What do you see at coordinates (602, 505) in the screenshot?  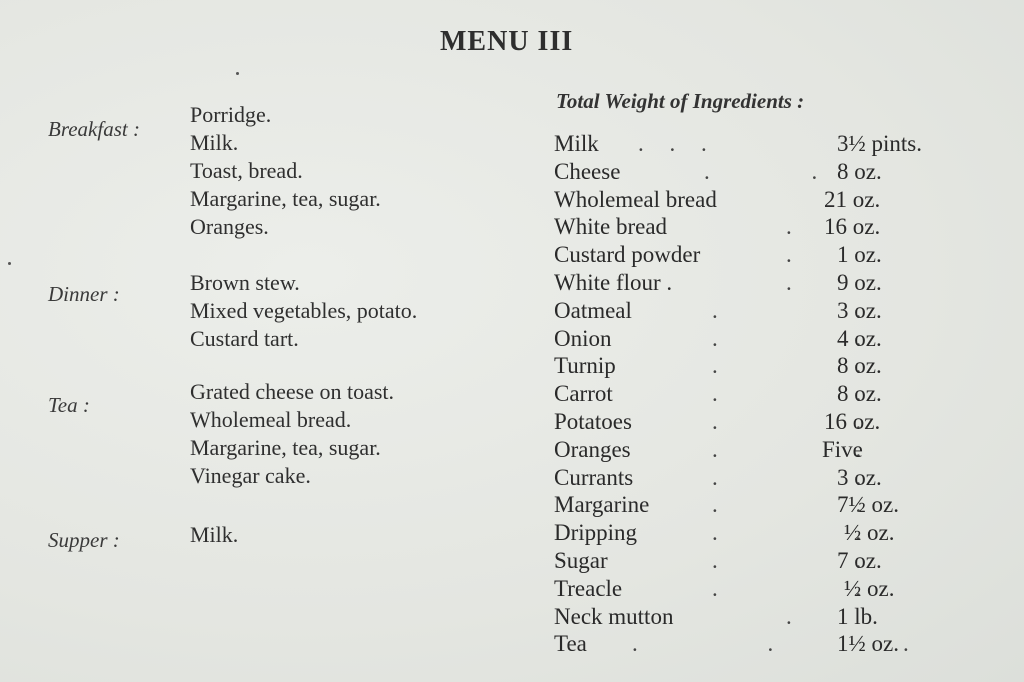 I see `ingredient-name: Margarine` at bounding box center [602, 505].